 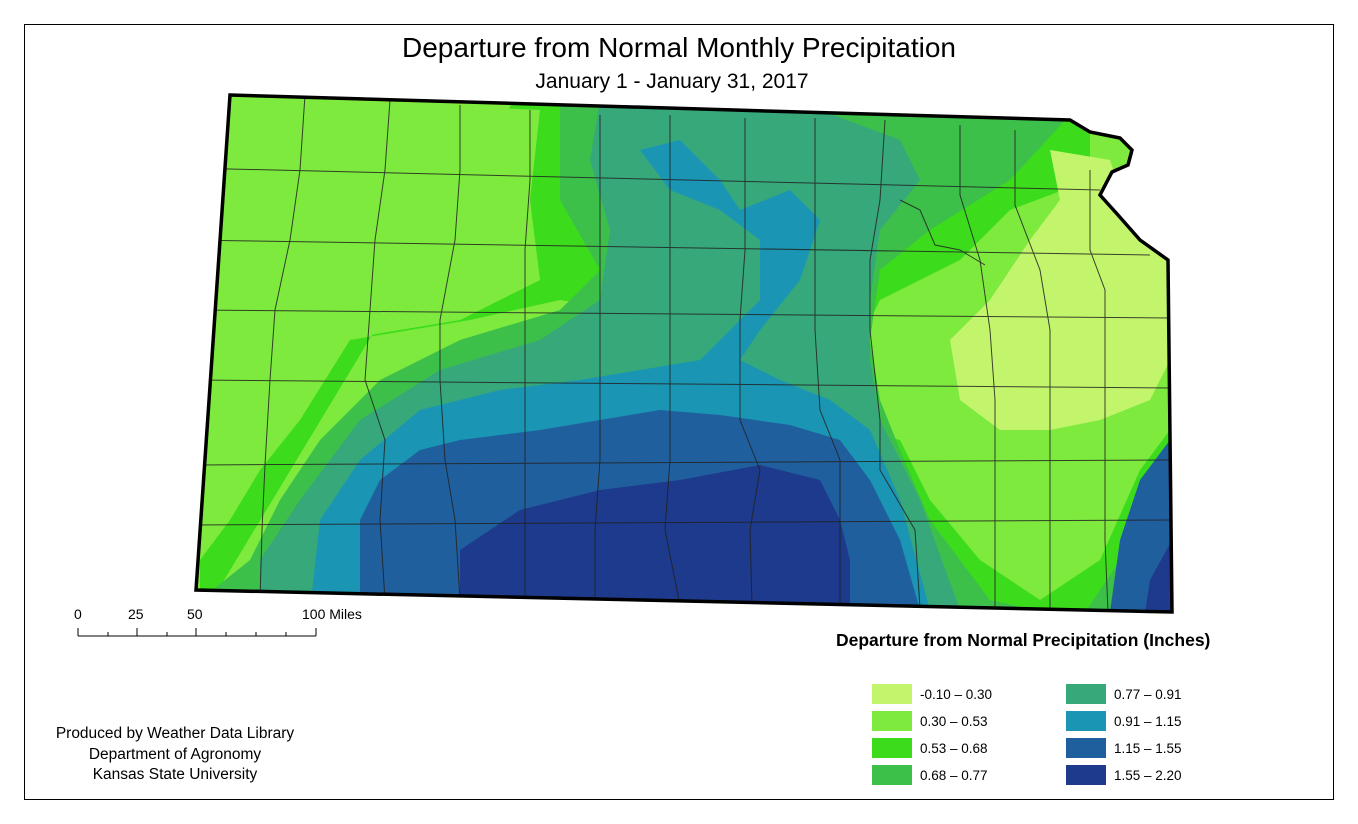 I want to click on legend-label: 1.15 – 1.55, so click(x=1148, y=748).